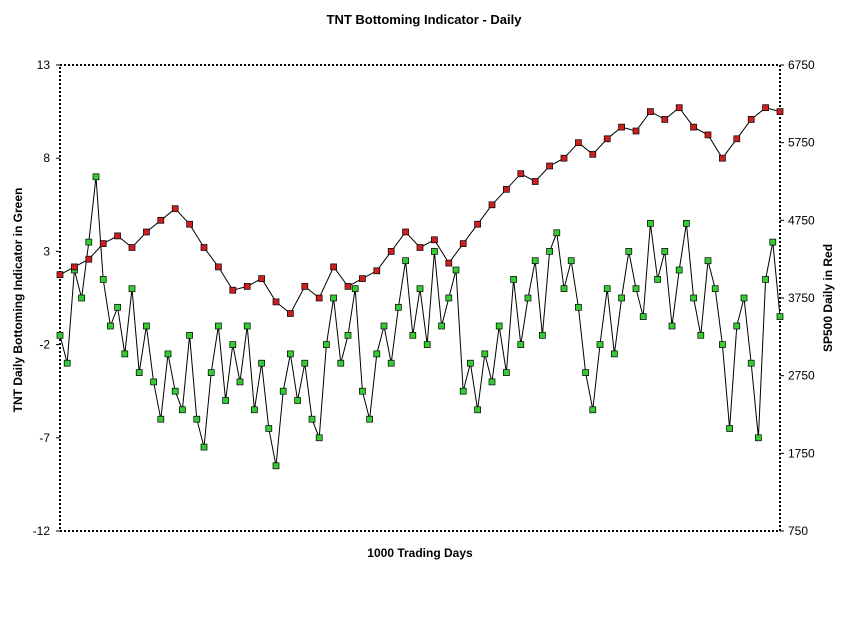 This screenshot has width=847, height=621. What do you see at coordinates (44, 65) in the screenshot?
I see `left-tick-label: 13` at bounding box center [44, 65].